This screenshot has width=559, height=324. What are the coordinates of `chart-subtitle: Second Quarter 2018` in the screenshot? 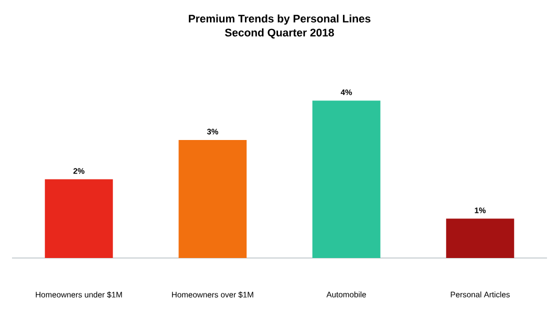 It's located at (279, 33).